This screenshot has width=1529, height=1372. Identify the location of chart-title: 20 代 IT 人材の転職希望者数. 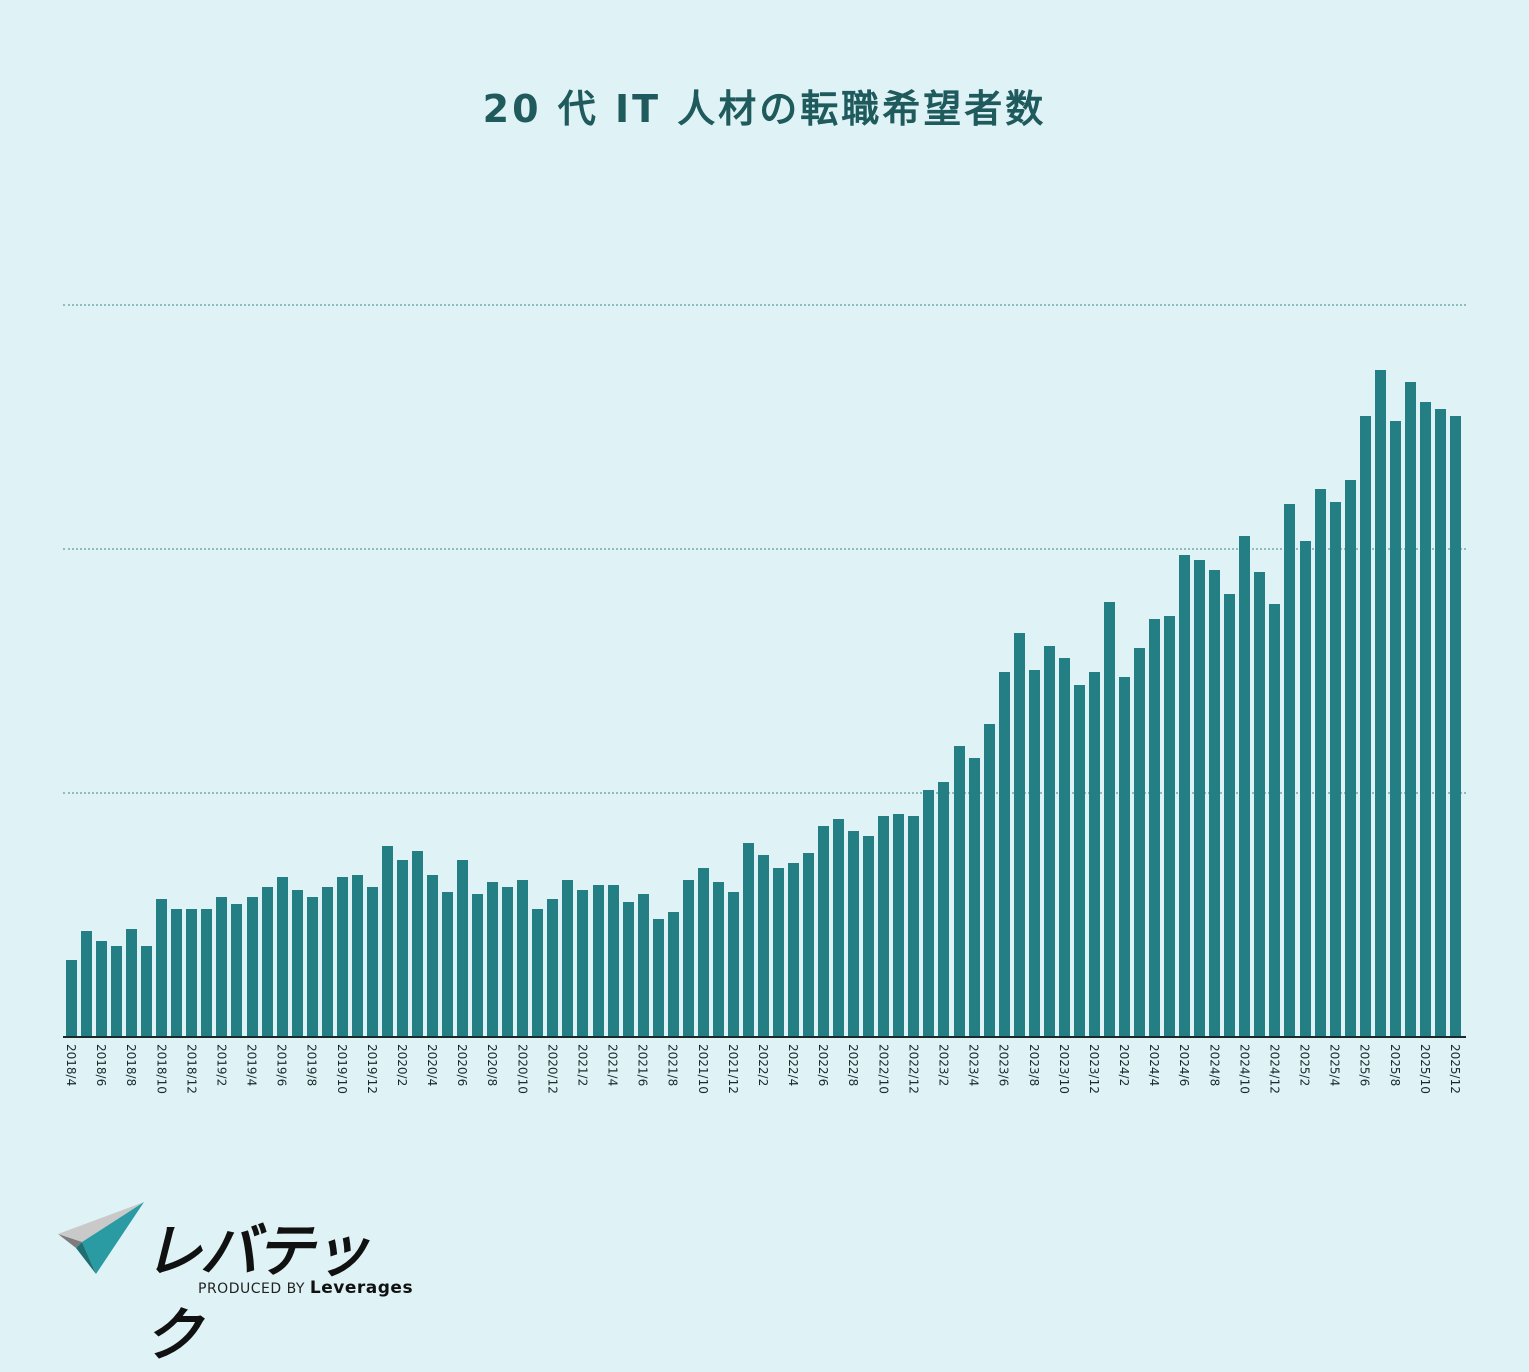
(764, 109).